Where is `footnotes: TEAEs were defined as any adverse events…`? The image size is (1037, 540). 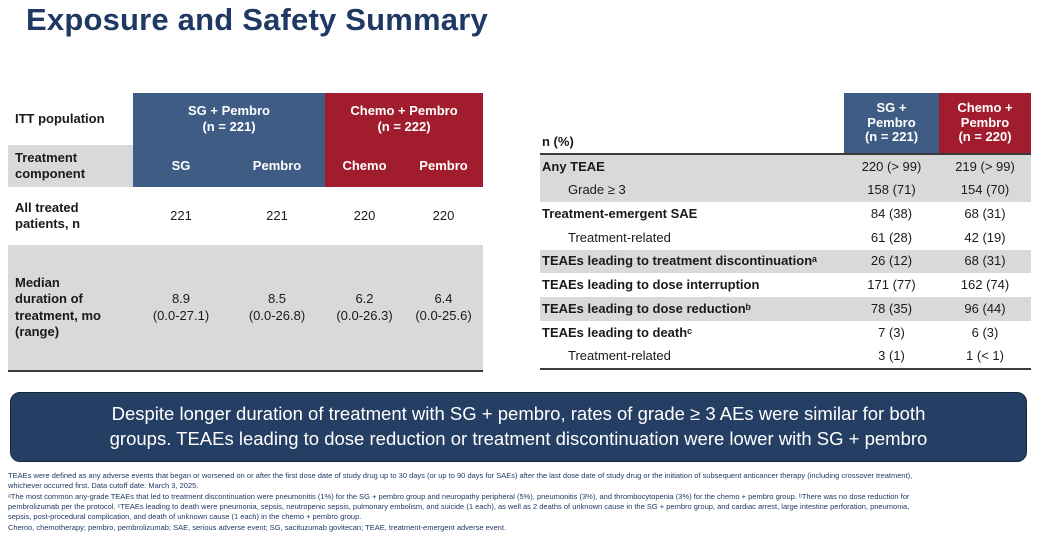 footnotes: TEAEs were defined as any adverse events… is located at coordinates (521, 502).